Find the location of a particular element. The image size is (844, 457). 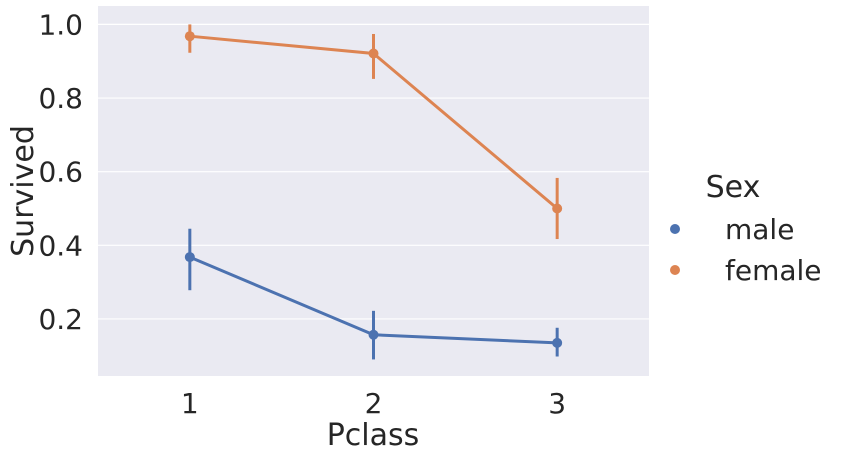

x-tick-labels: 1 2 3 is located at coordinates (373, 403).